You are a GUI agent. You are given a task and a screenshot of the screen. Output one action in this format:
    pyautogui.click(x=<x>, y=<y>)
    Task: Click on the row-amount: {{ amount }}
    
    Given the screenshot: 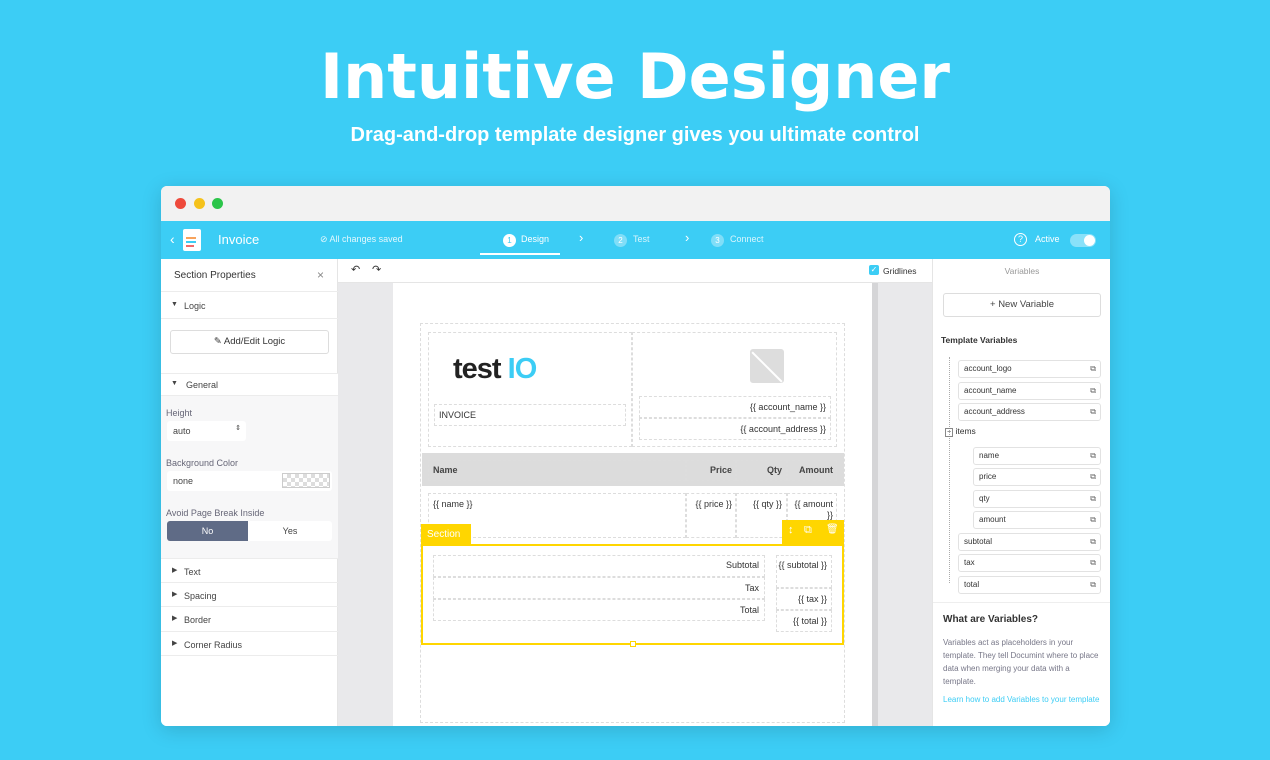 What is the action you would take?
    pyautogui.click(x=813, y=509)
    